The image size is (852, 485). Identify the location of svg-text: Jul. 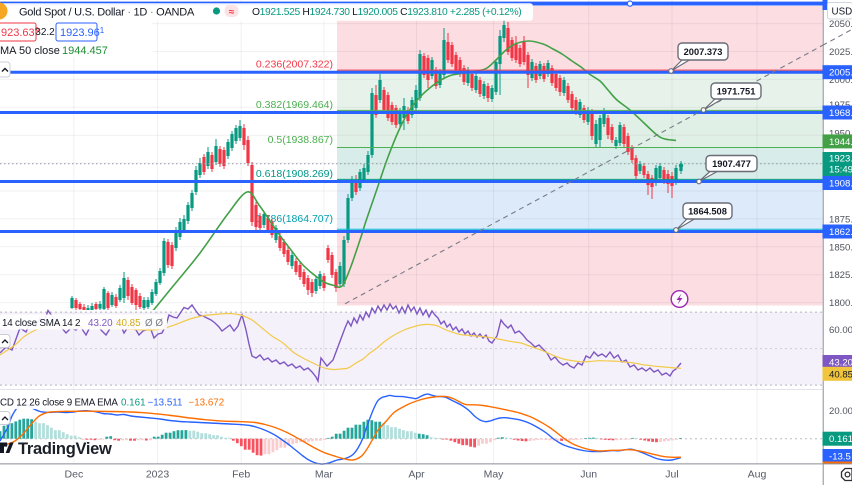
(671, 475).